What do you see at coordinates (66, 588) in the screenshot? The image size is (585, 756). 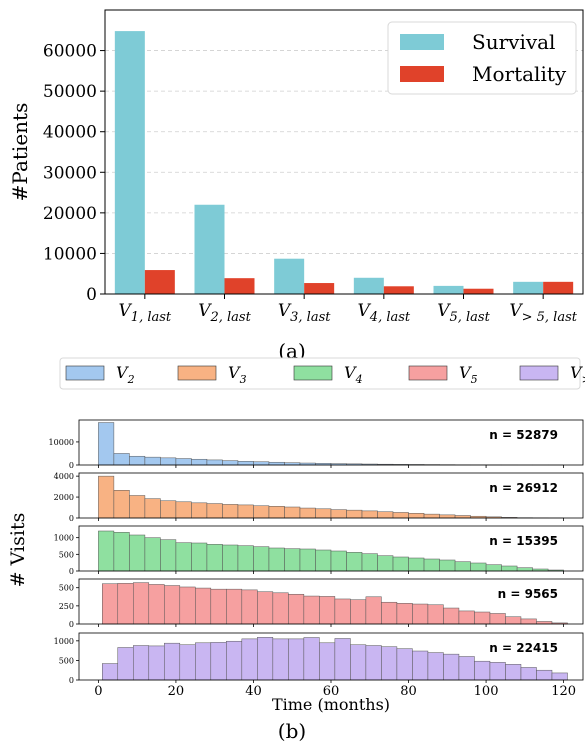 I see `y-tick-label: 500` at bounding box center [66, 588].